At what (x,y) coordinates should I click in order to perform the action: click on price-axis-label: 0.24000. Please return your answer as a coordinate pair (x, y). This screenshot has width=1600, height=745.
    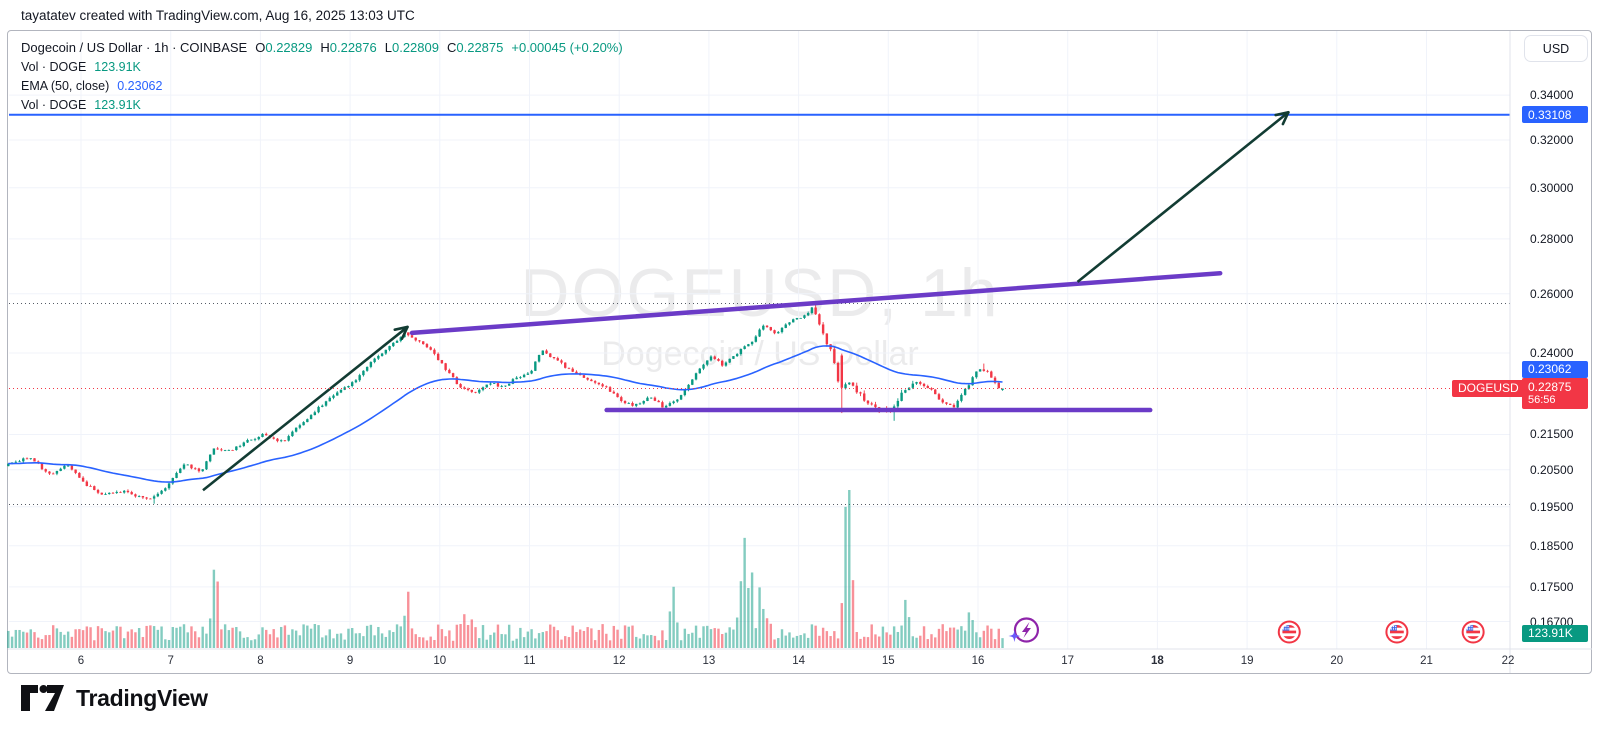
    Looking at the image, I should click on (1552, 353).